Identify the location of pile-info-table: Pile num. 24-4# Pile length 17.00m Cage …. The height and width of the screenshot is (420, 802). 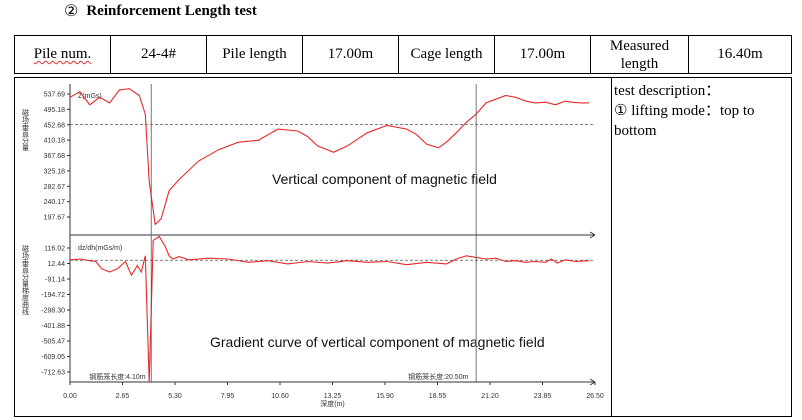
(403, 54).